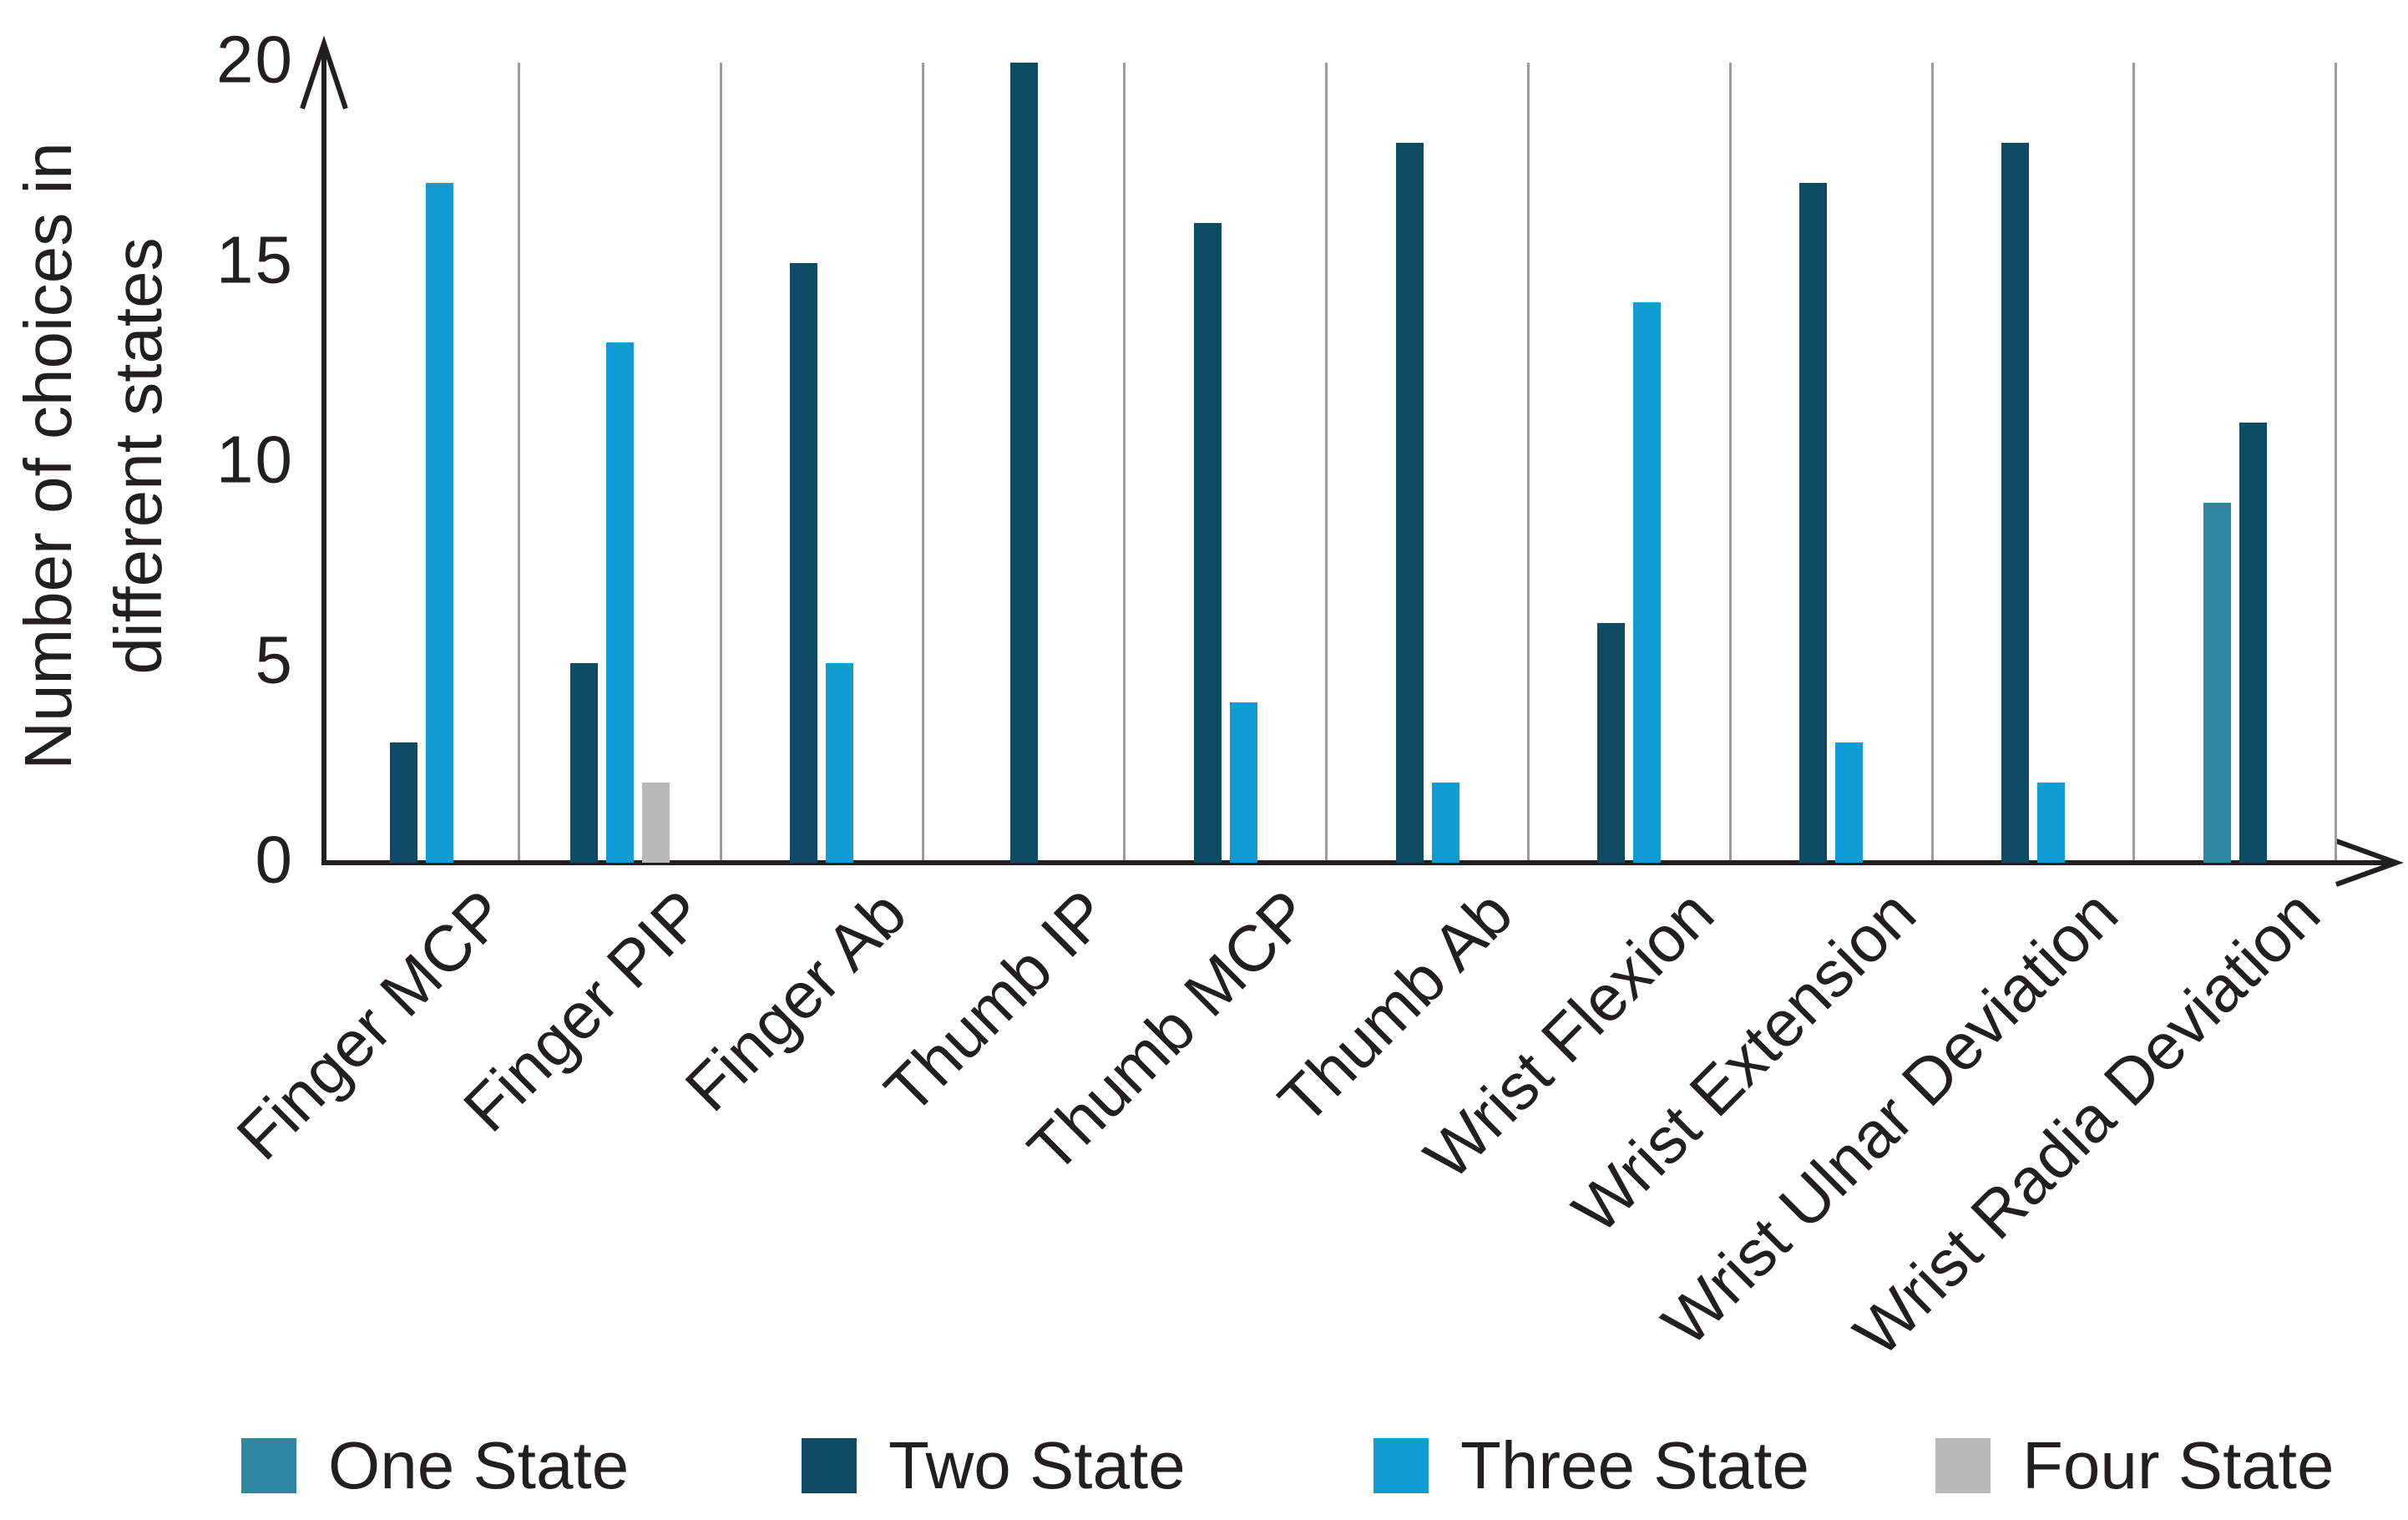 The height and width of the screenshot is (1520, 2408). I want to click on legend-item-two-state: Two State, so click(994, 1465).